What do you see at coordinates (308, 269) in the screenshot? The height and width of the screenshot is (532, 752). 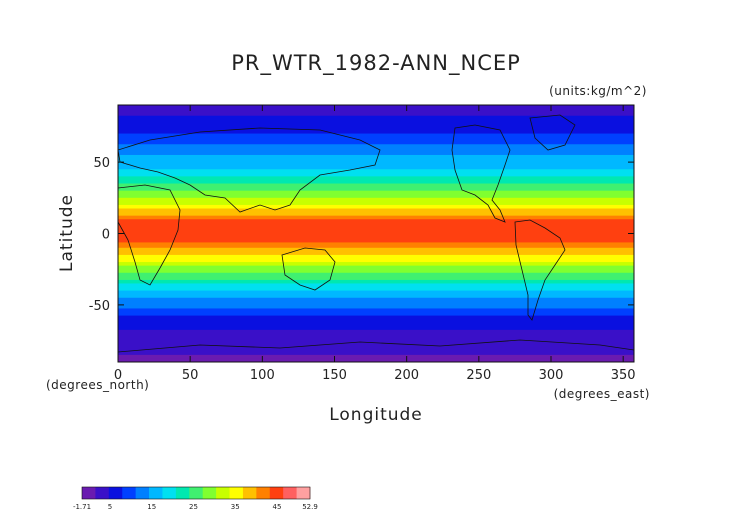 I see `coast-australia` at bounding box center [308, 269].